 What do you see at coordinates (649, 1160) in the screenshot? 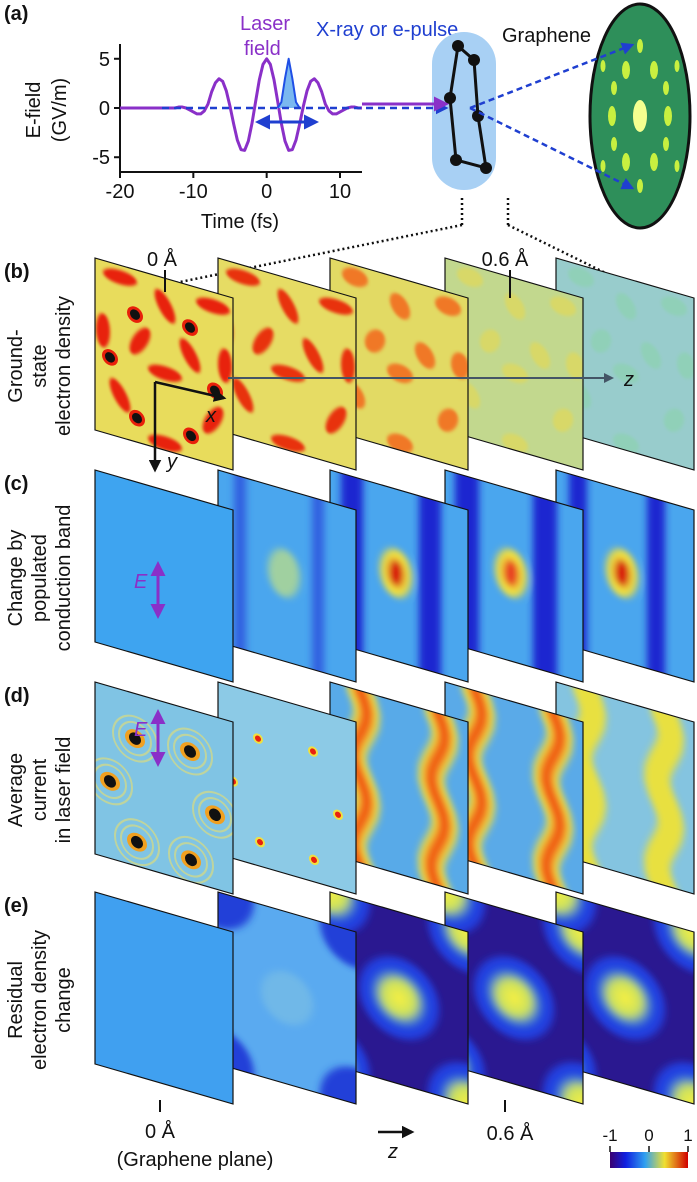
I see `colorbar` at bounding box center [649, 1160].